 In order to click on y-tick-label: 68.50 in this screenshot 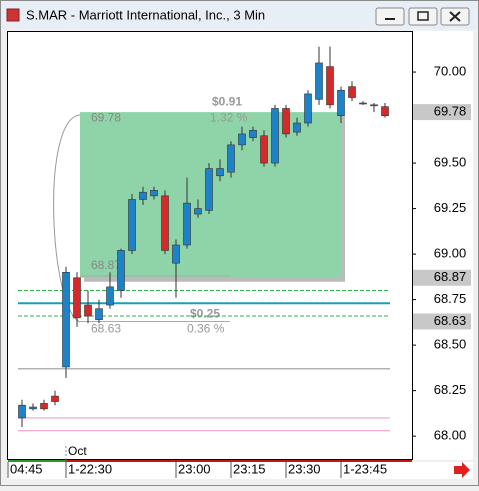, I will do `click(450, 344)`.